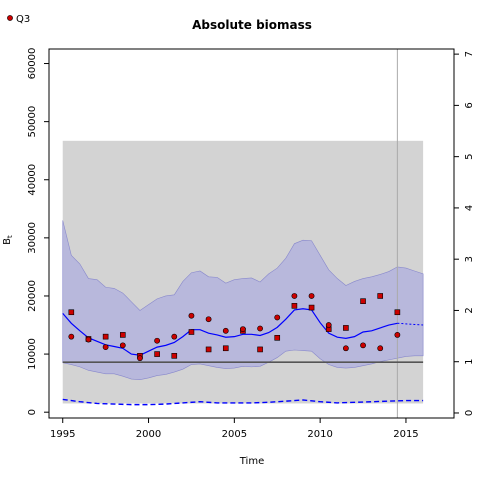 This screenshot has width=480, height=480. I want to click on x-tick-label: 2005, so click(234, 434).